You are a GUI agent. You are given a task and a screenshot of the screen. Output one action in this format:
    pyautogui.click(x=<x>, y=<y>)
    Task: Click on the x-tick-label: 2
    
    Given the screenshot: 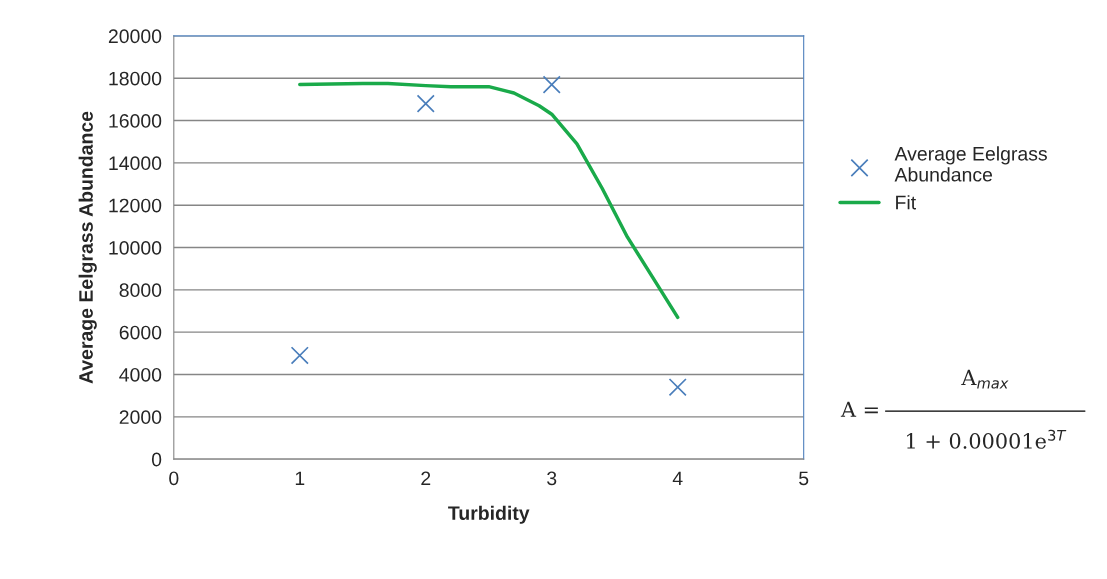 What is the action you would take?
    pyautogui.click(x=426, y=478)
    